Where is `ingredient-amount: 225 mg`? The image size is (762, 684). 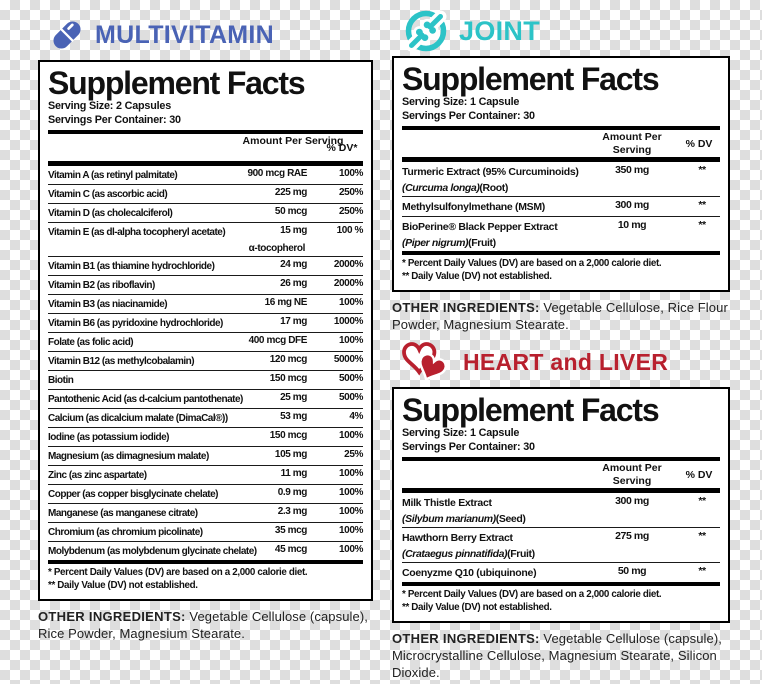 ingredient-amount: 225 mg is located at coordinates (290, 192).